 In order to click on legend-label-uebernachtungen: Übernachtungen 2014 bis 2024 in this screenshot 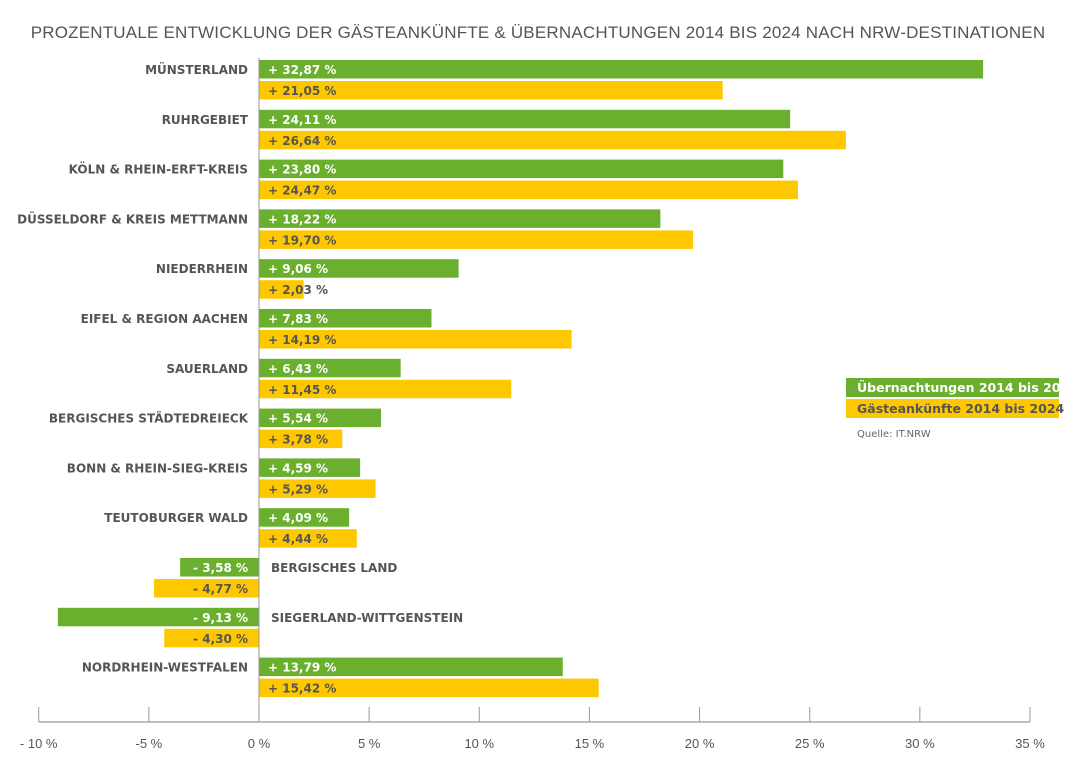, I will do `click(967, 387)`.